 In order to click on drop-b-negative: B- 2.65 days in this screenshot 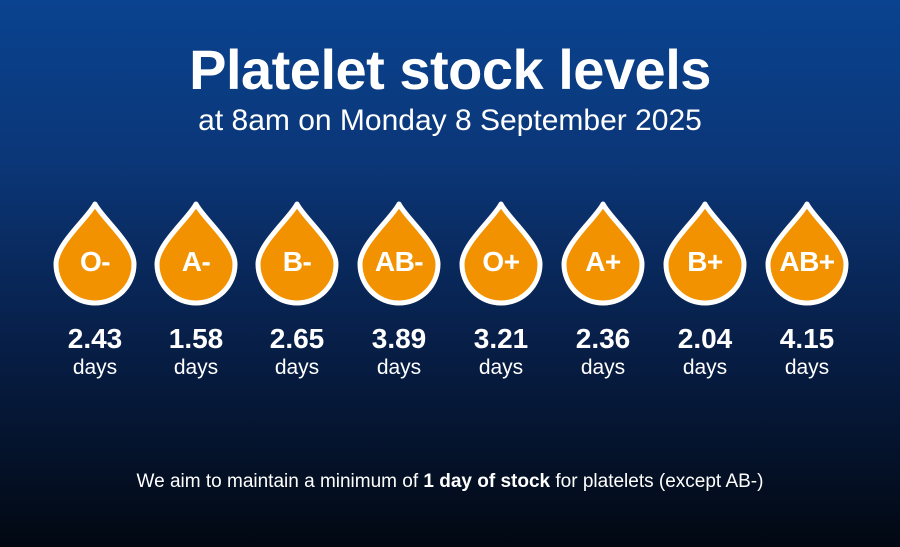, I will do `click(297, 295)`.